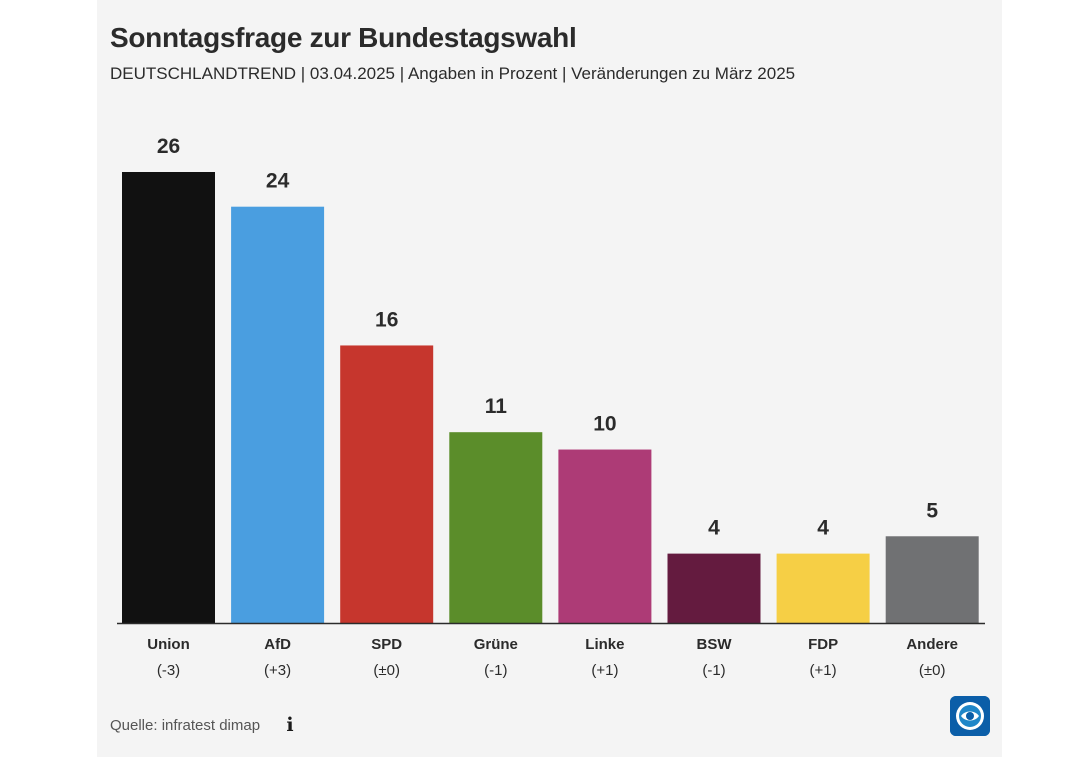 The image size is (1080, 757). I want to click on tagesschau-logo-icon, so click(970, 716).